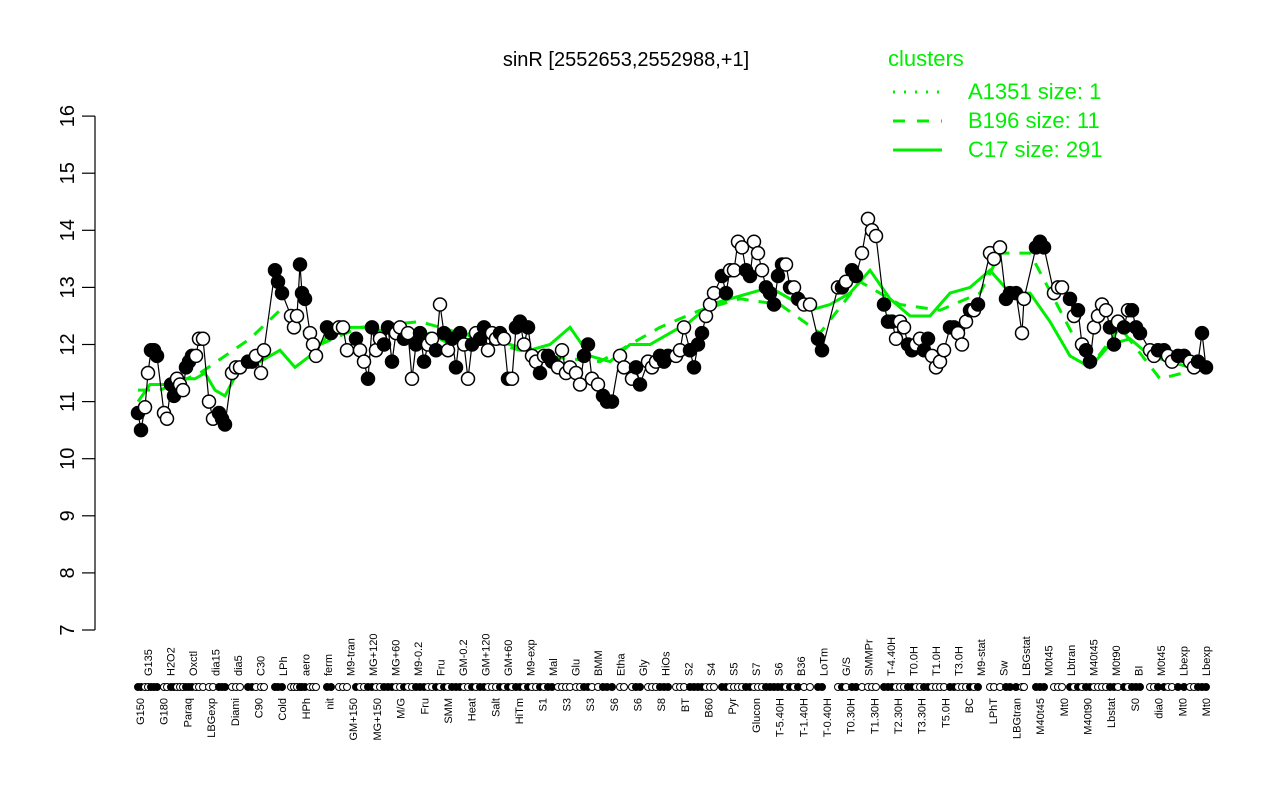 This screenshot has height=800, width=1280. I want to click on x-tick-label: T-5.40H, so click(781, 717).